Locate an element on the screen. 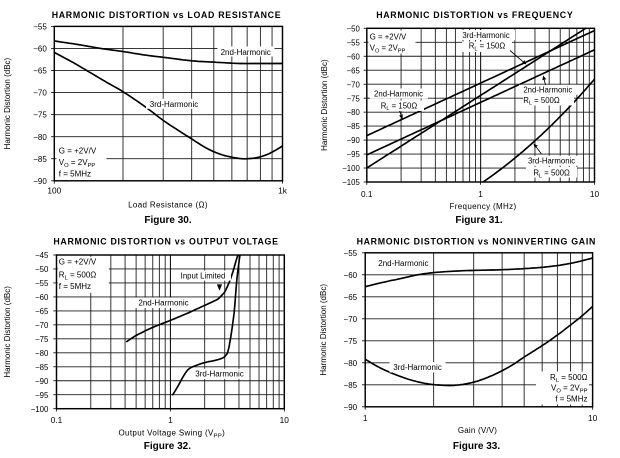  svg-text: Figure 31. is located at coordinates (478, 220).